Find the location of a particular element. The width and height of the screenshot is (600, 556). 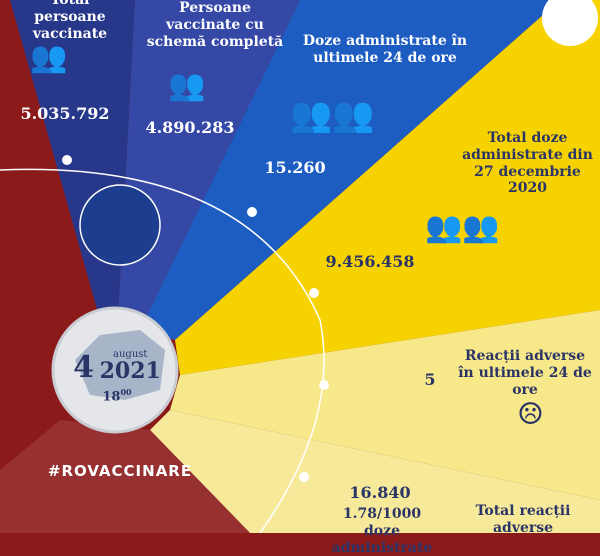

date-minutes: 00 is located at coordinates (126, 392).